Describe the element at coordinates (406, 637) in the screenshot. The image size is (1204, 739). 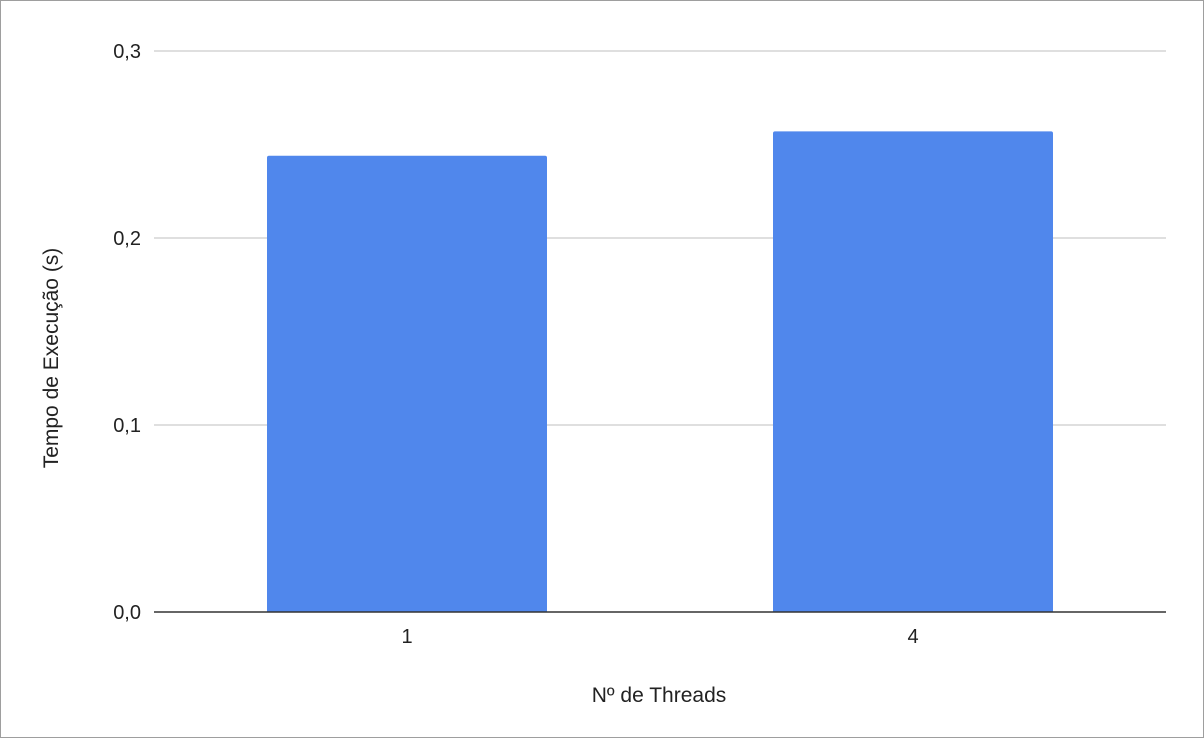
I see `x-tick-label: 1` at that location.